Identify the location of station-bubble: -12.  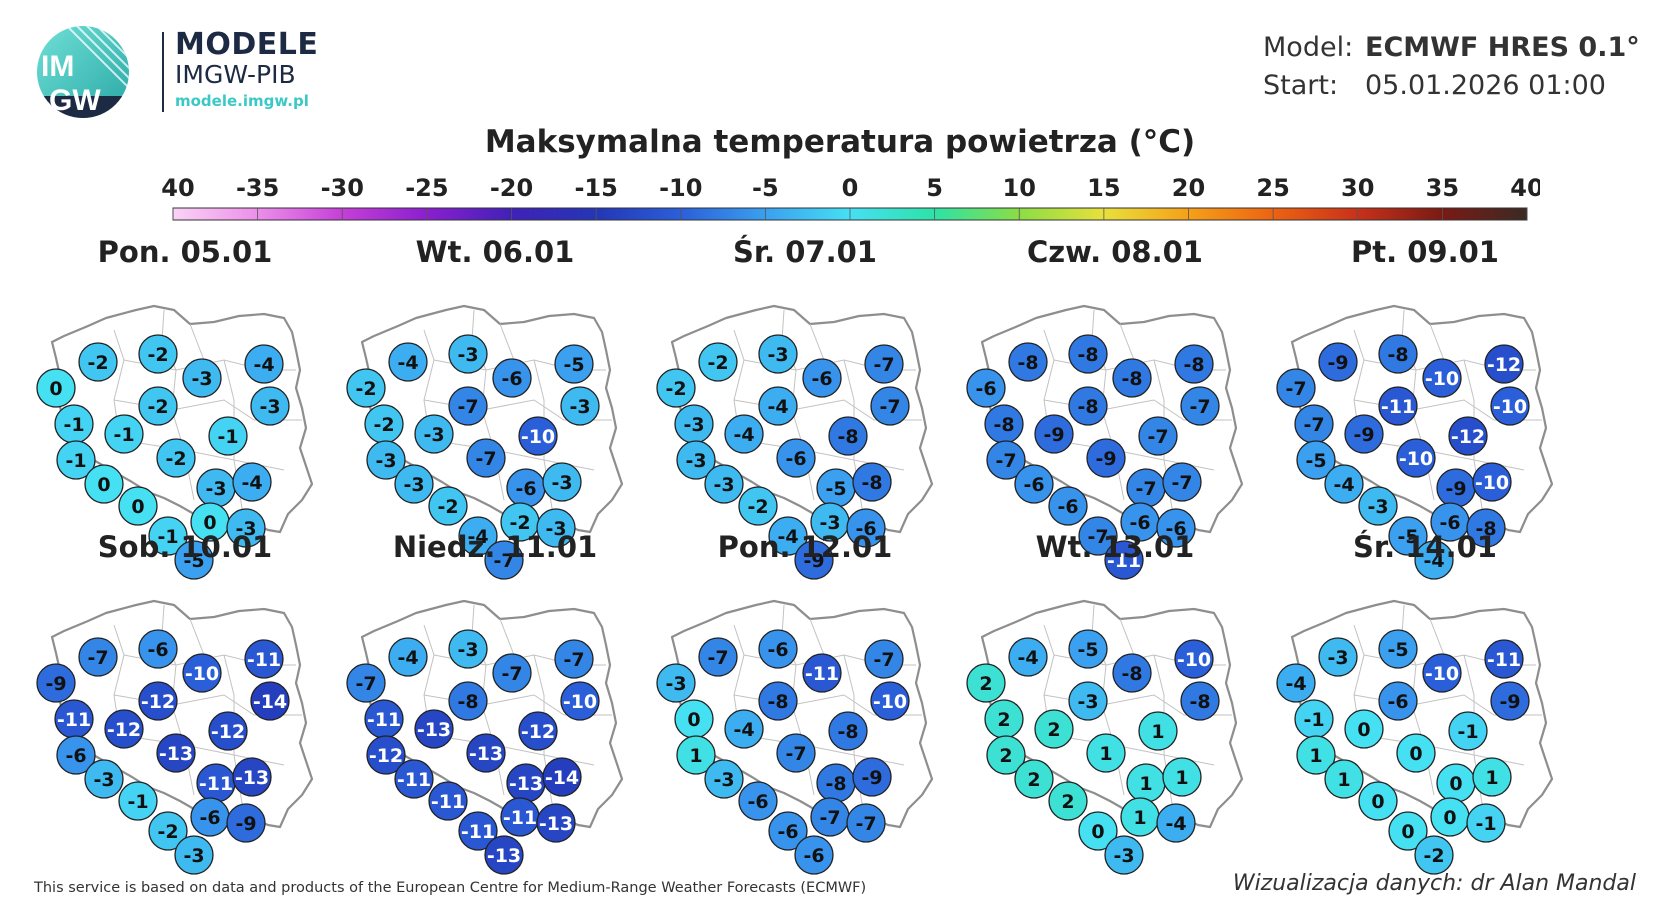
(1504, 364).